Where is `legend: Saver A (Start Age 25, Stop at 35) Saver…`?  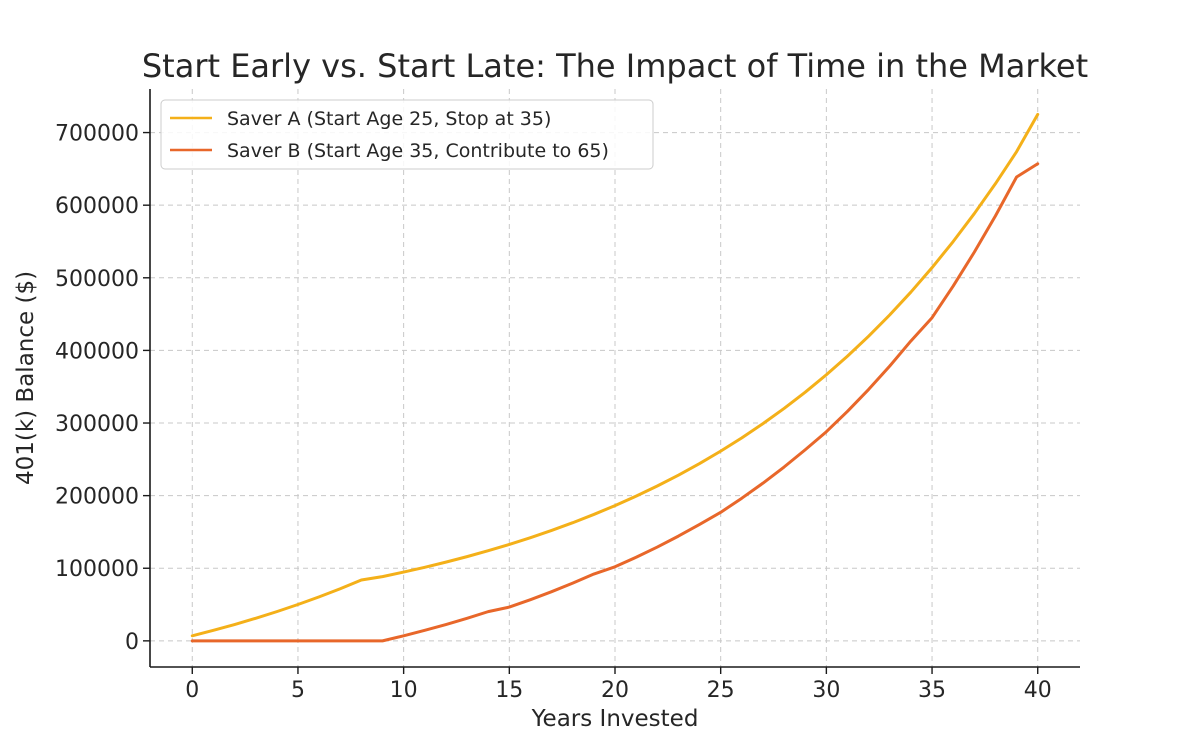 legend: Saver A (Start Age 25, Stop at 35) Saver… is located at coordinates (407, 134).